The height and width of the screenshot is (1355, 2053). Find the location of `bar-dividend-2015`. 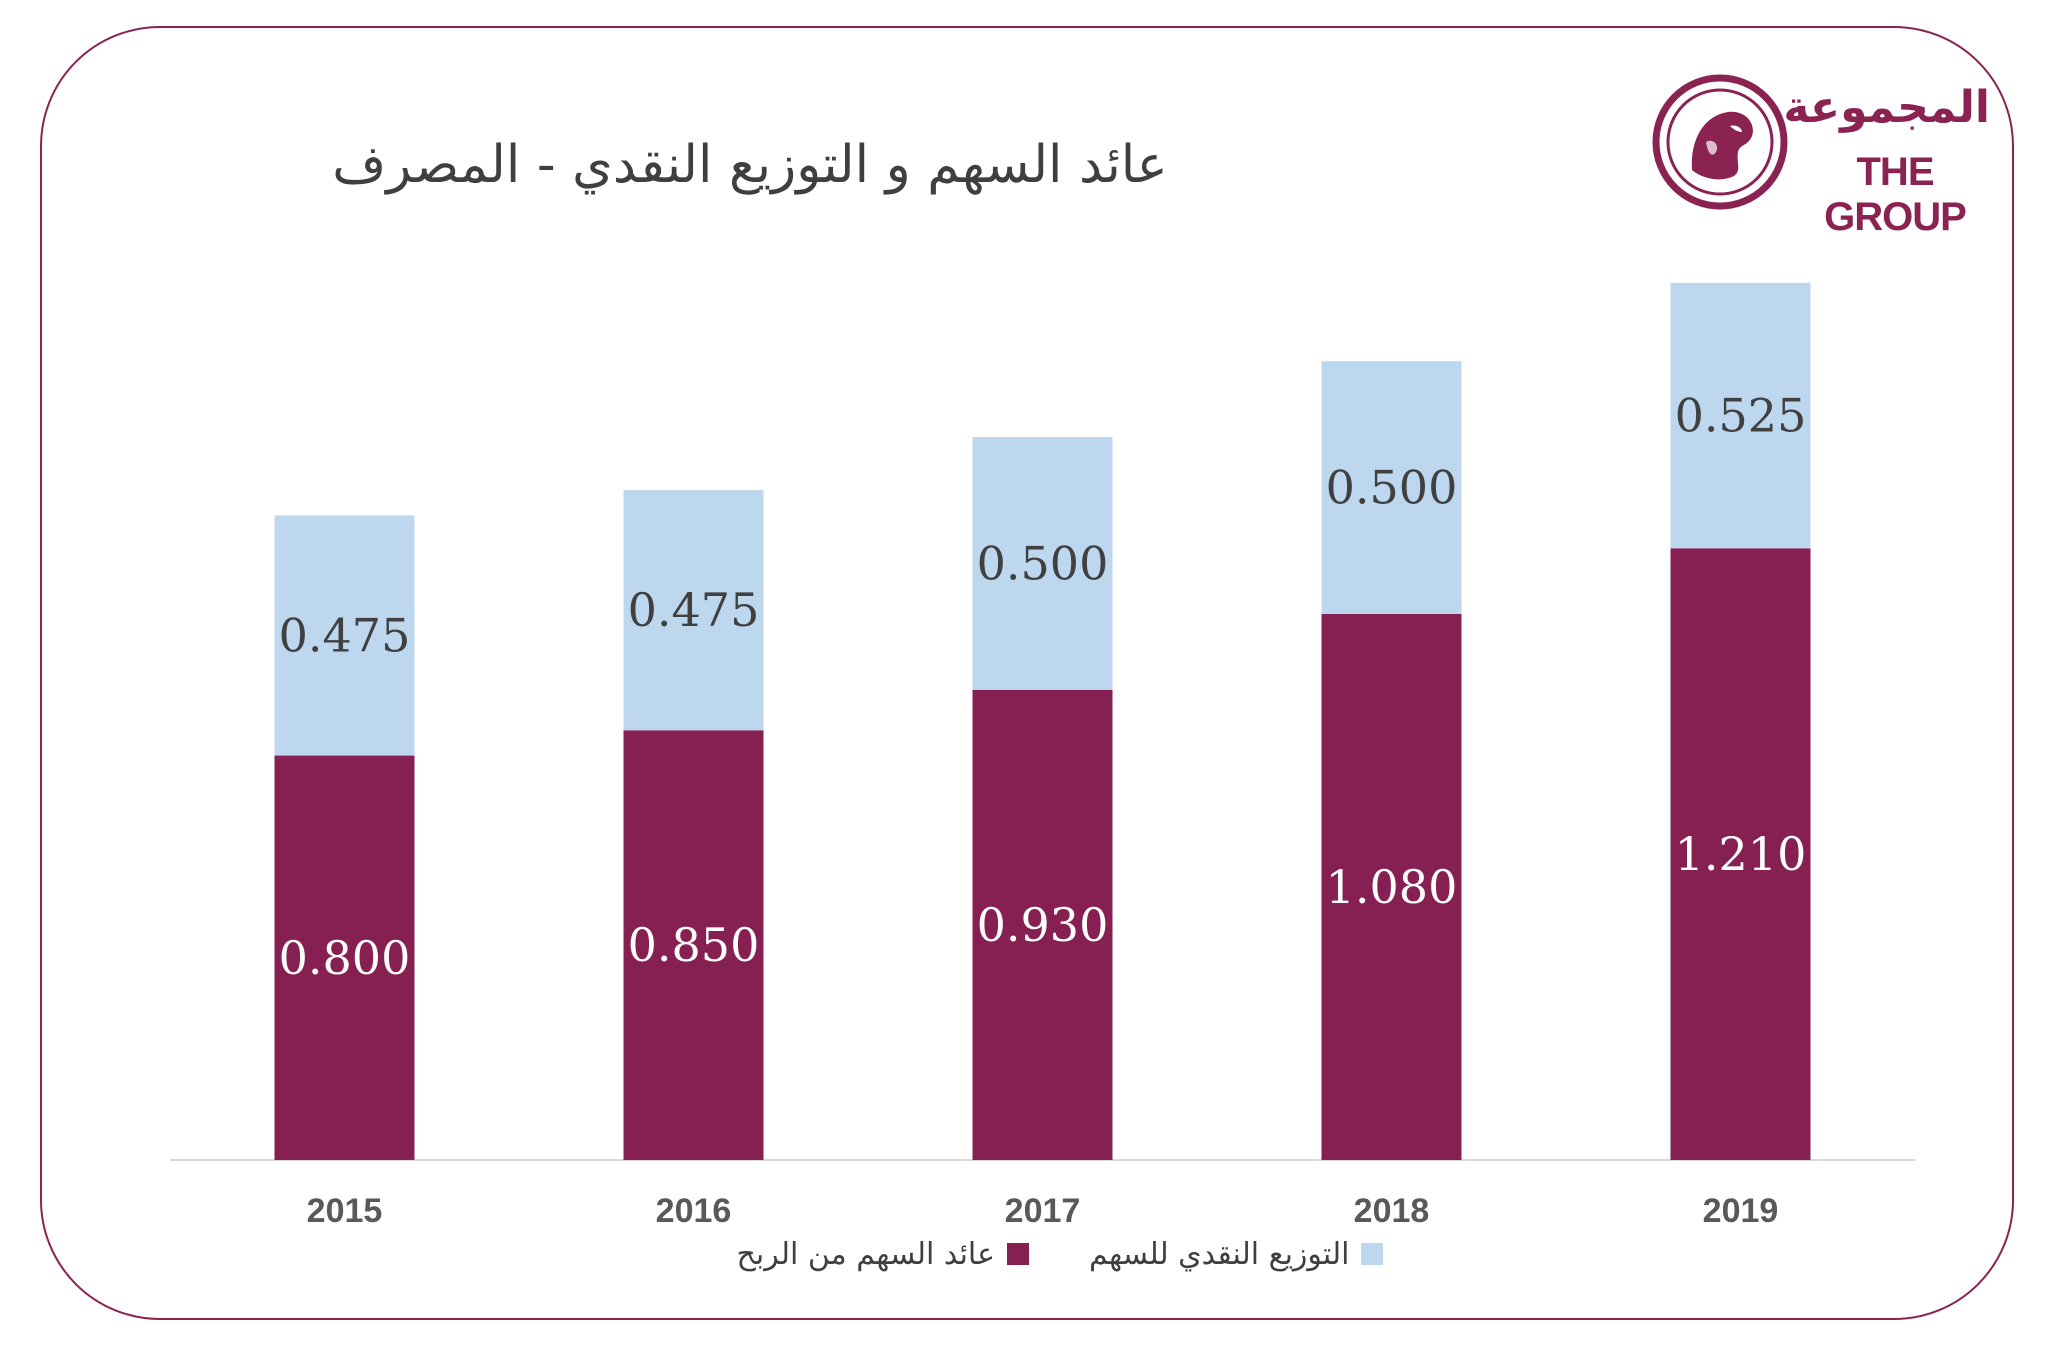

bar-dividend-2015 is located at coordinates (344, 635).